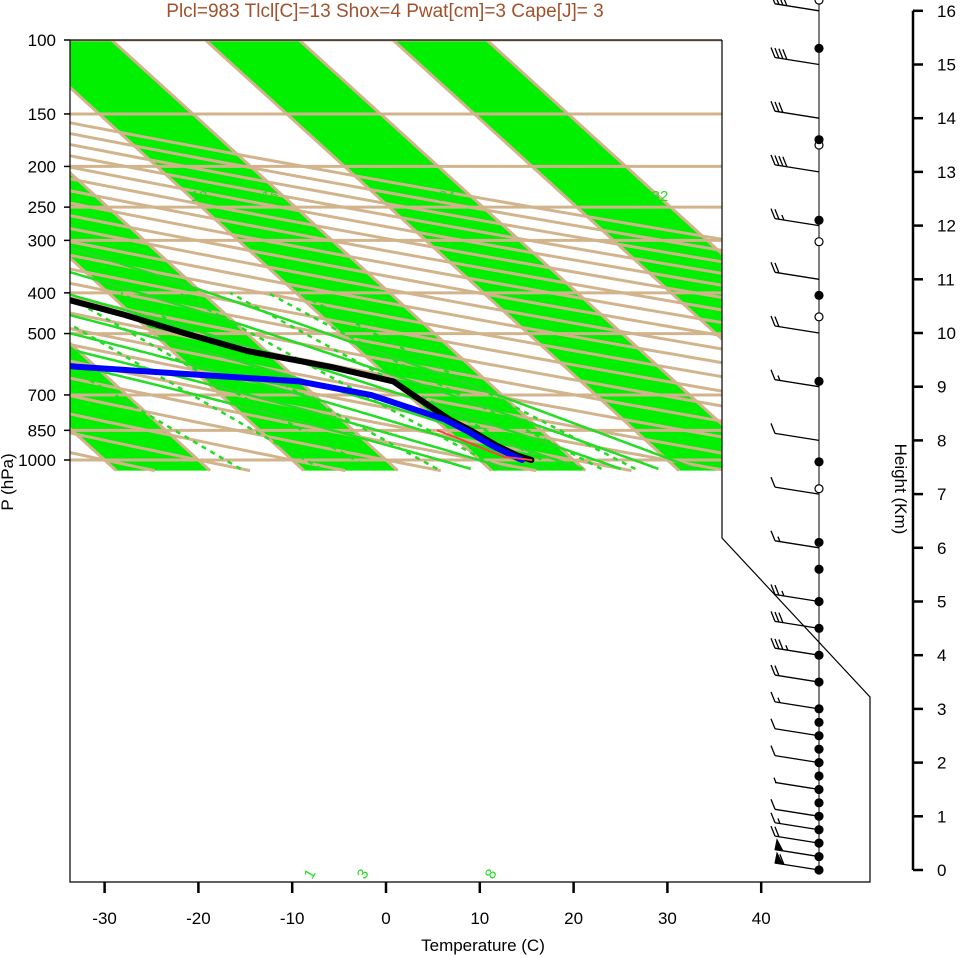 Image resolution: width=961 pixels, height=957 pixels. Describe the element at coordinates (941, 709) in the screenshot. I see `height-tick-label: 3` at that location.